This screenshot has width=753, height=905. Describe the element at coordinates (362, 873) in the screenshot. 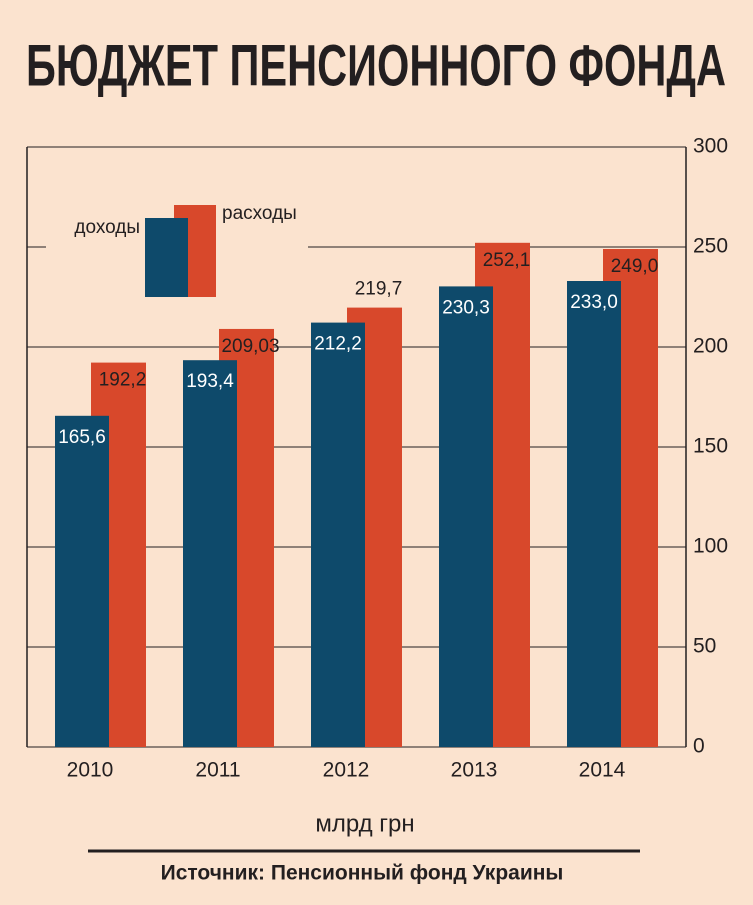

I see `source: Источник: Пенсионный фонд Украины` at that location.